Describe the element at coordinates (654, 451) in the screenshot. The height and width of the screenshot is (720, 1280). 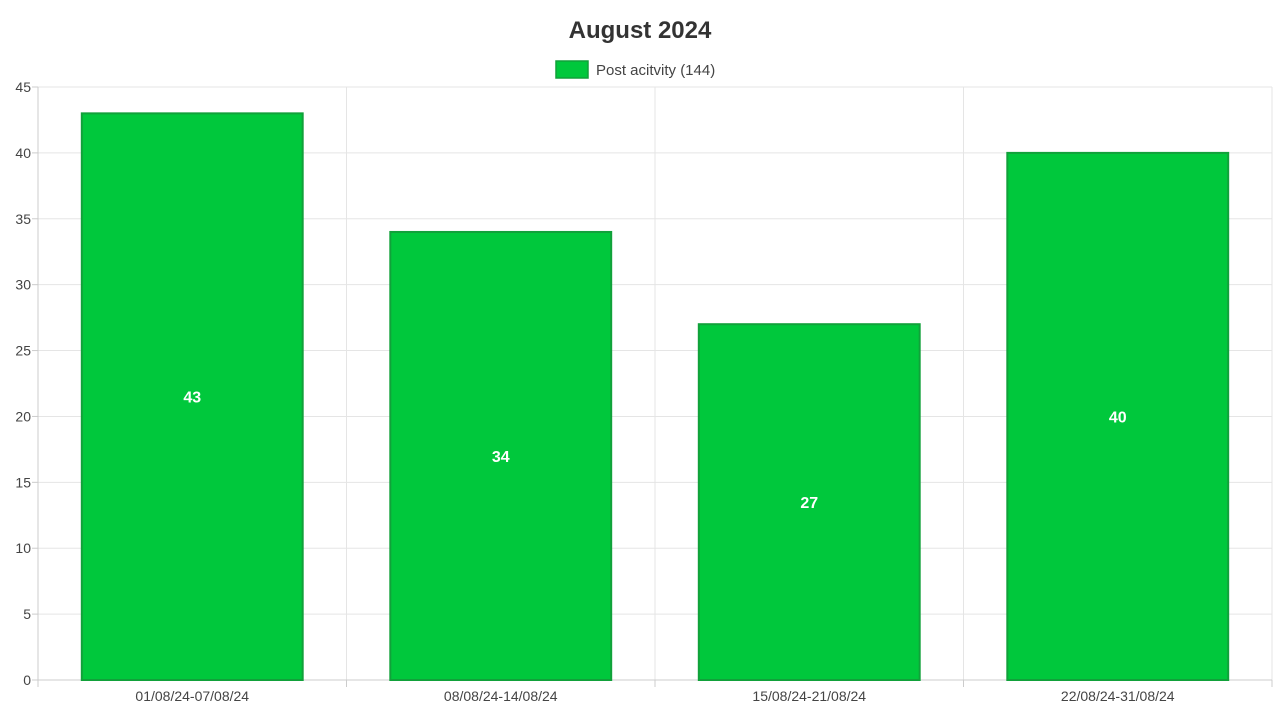
I see `data-labels: 43 34 27 40` at that location.